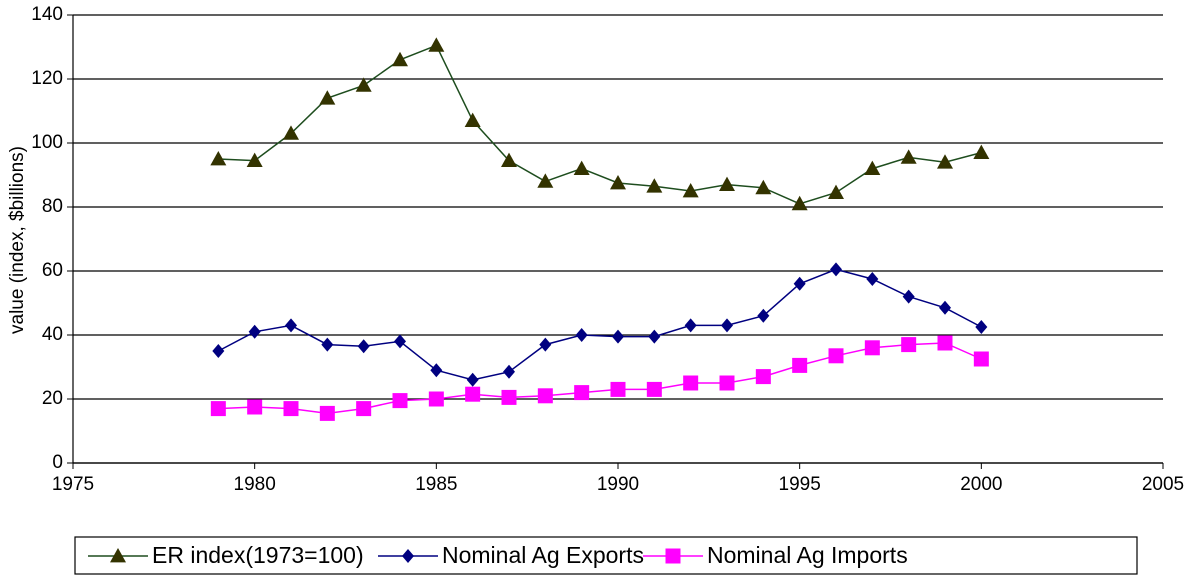  Describe the element at coordinates (436, 484) in the screenshot. I see `x-tick-label: 1985` at that location.